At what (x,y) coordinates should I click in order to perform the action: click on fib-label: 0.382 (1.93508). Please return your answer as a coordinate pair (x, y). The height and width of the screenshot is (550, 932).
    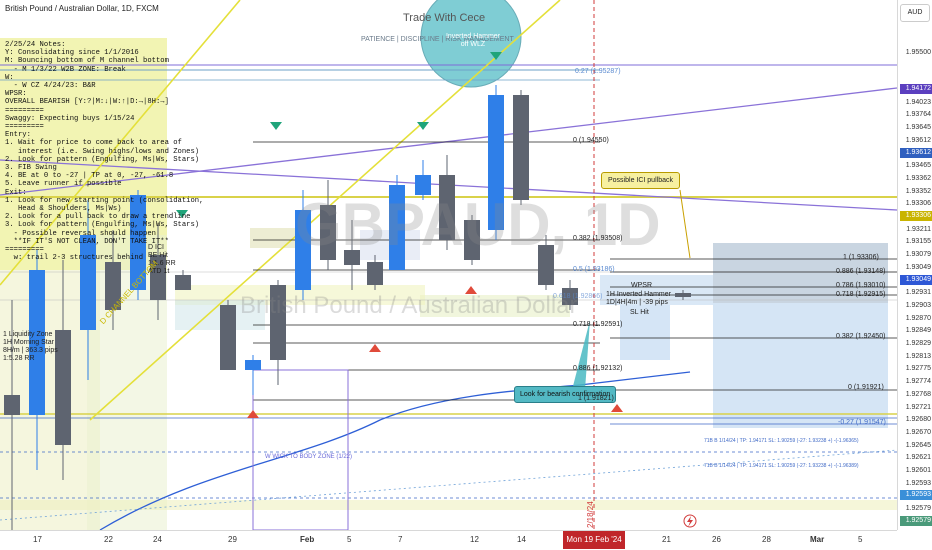
    Looking at the image, I should click on (598, 238).